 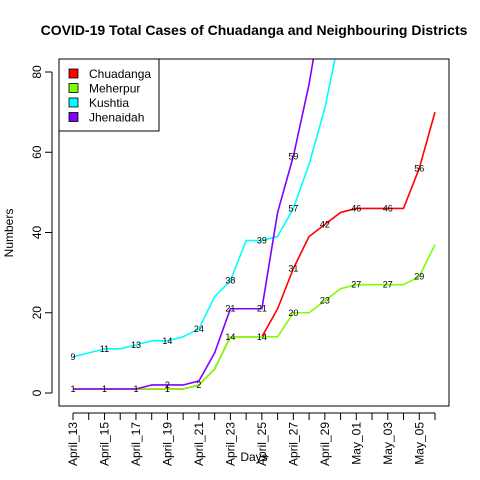 I want to click on x-tick-label: May_01, so click(x=356, y=443).